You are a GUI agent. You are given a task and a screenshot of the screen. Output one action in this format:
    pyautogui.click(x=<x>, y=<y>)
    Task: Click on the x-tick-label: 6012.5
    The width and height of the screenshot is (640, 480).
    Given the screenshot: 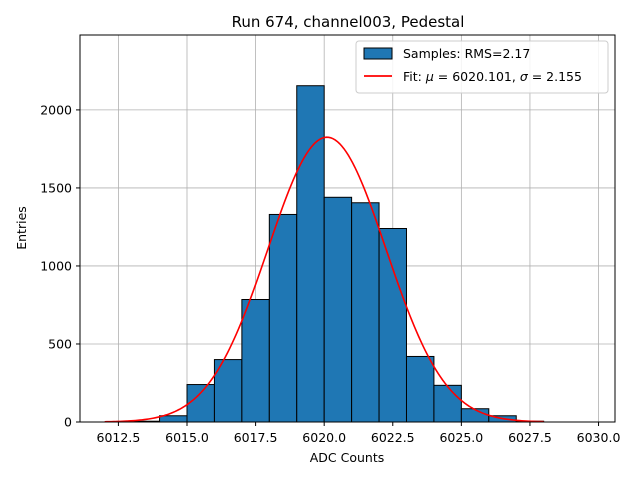 What is the action you would take?
    pyautogui.click(x=119, y=437)
    